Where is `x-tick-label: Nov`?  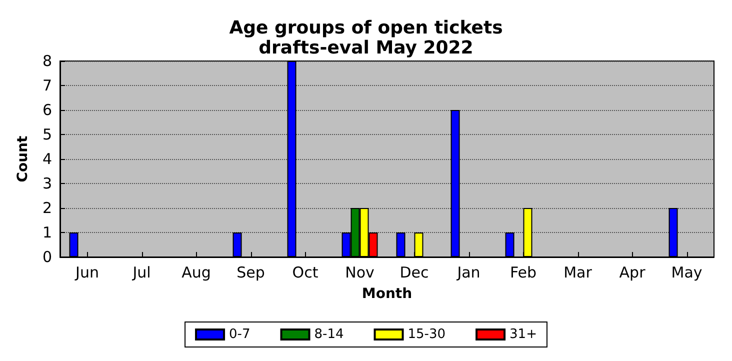
x-tick-label: Nov is located at coordinates (360, 273).